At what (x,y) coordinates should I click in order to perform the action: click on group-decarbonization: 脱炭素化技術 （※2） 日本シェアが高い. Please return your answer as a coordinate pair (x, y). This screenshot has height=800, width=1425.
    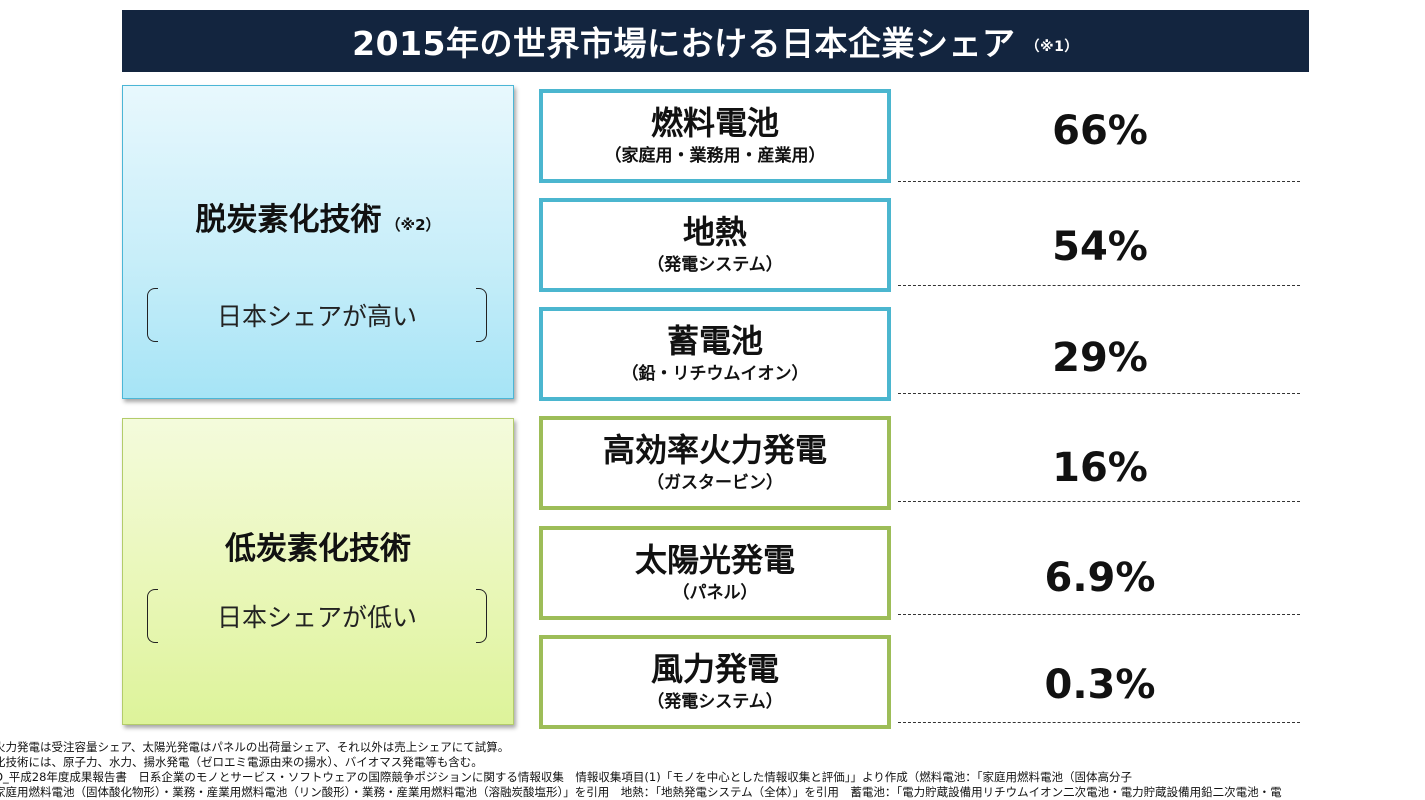
    Looking at the image, I should click on (318, 242).